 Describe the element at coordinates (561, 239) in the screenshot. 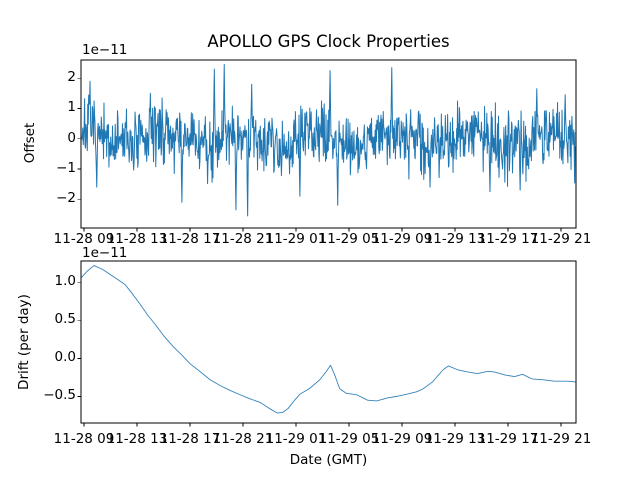

I see `offset-x-tick-label: 11-29 21` at that location.